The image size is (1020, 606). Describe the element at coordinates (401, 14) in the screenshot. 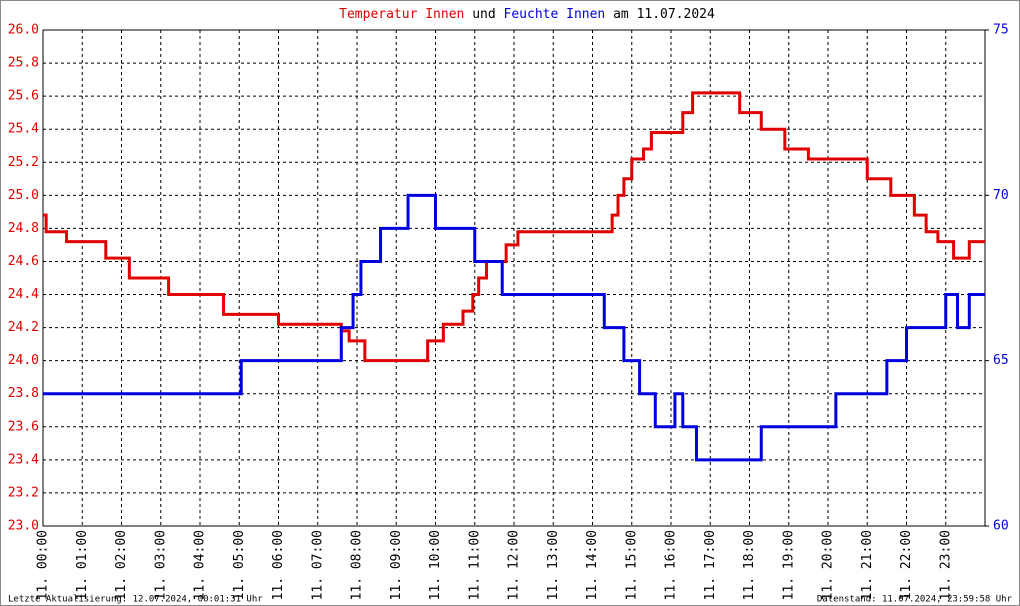

I see `title-series-1: Temperatur Innen` at that location.